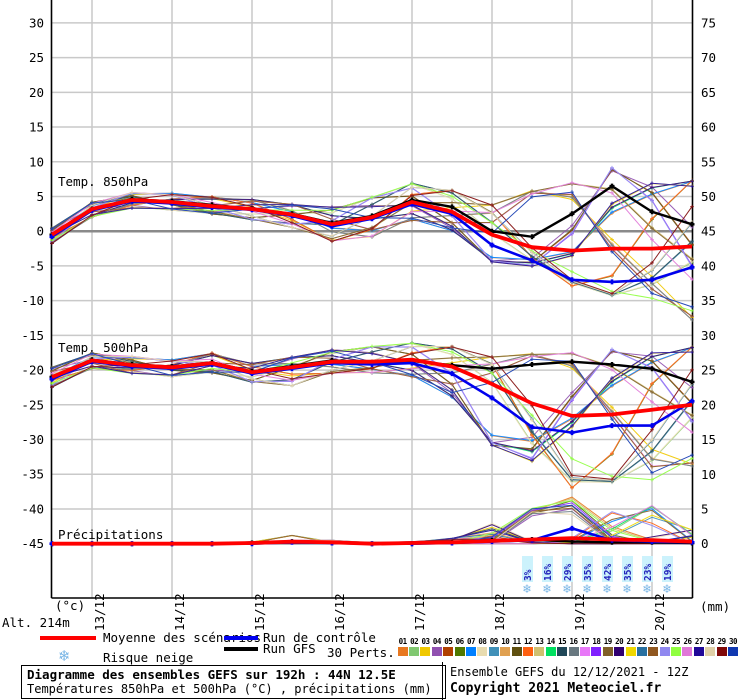 This screenshot has height=700, width=740. Describe the element at coordinates (699, 641) in the screenshot. I see `pert-number: 27` at that location.